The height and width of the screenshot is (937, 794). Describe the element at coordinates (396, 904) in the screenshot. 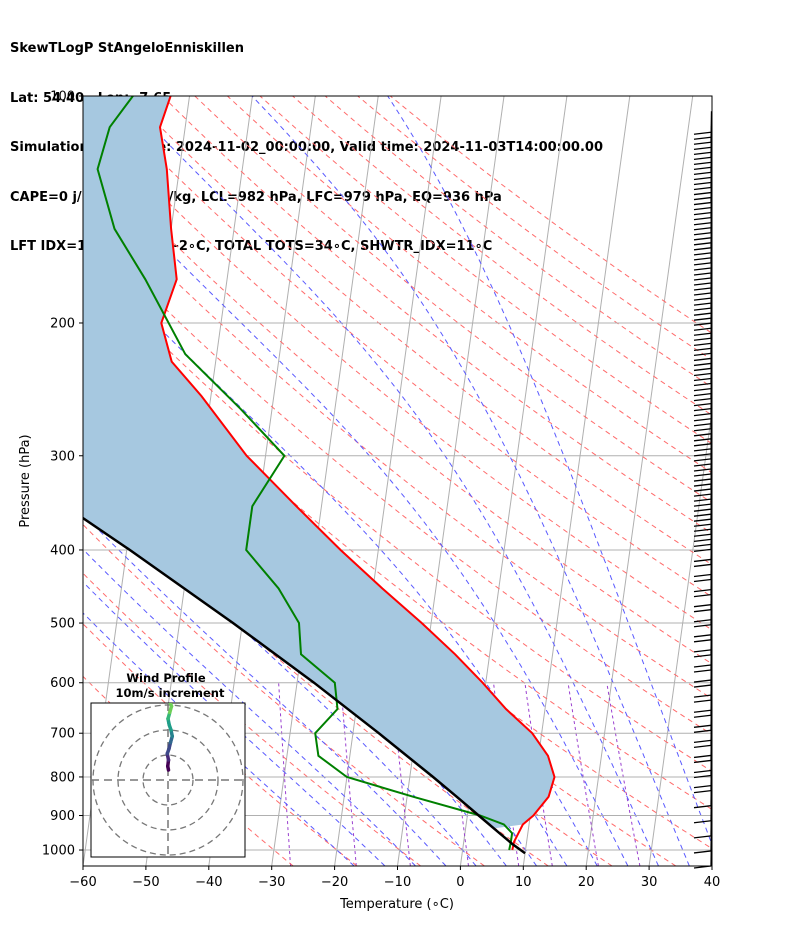

I see `x-axis-label: Temperature (∘C)` at that location.